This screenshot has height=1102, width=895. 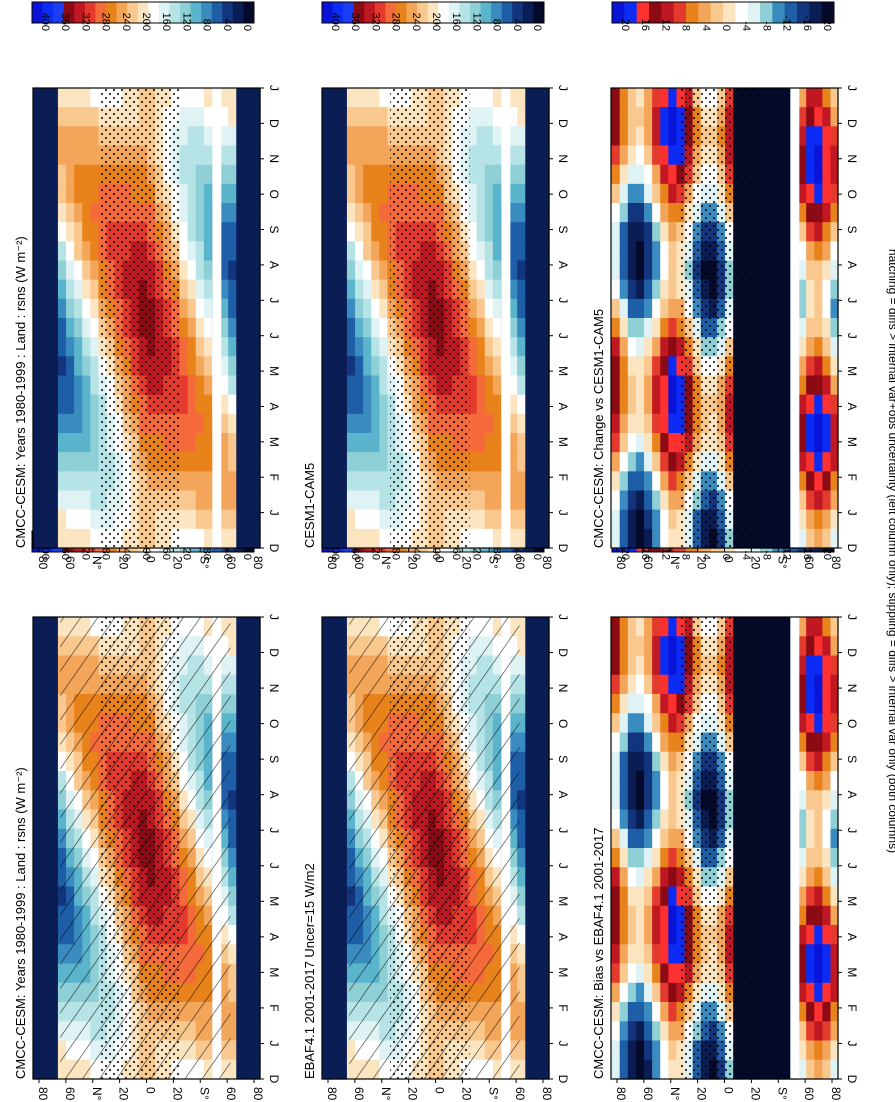 I want to click on y-tick-label: 20, so click(x=124, y=563).